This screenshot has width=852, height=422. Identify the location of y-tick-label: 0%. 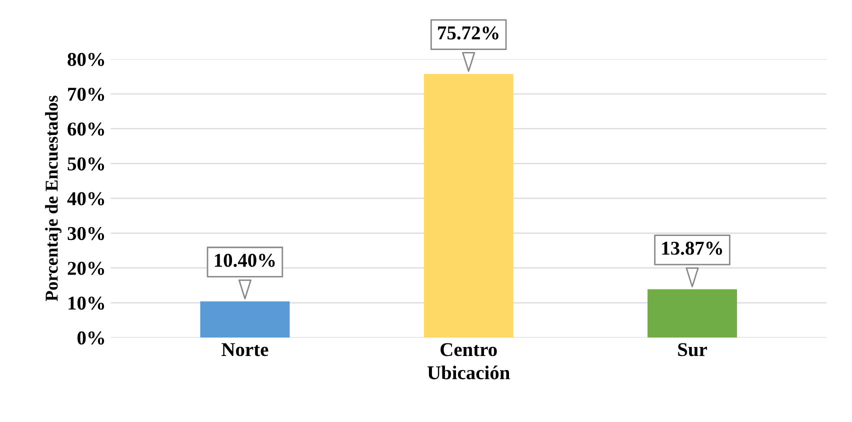
(90, 338).